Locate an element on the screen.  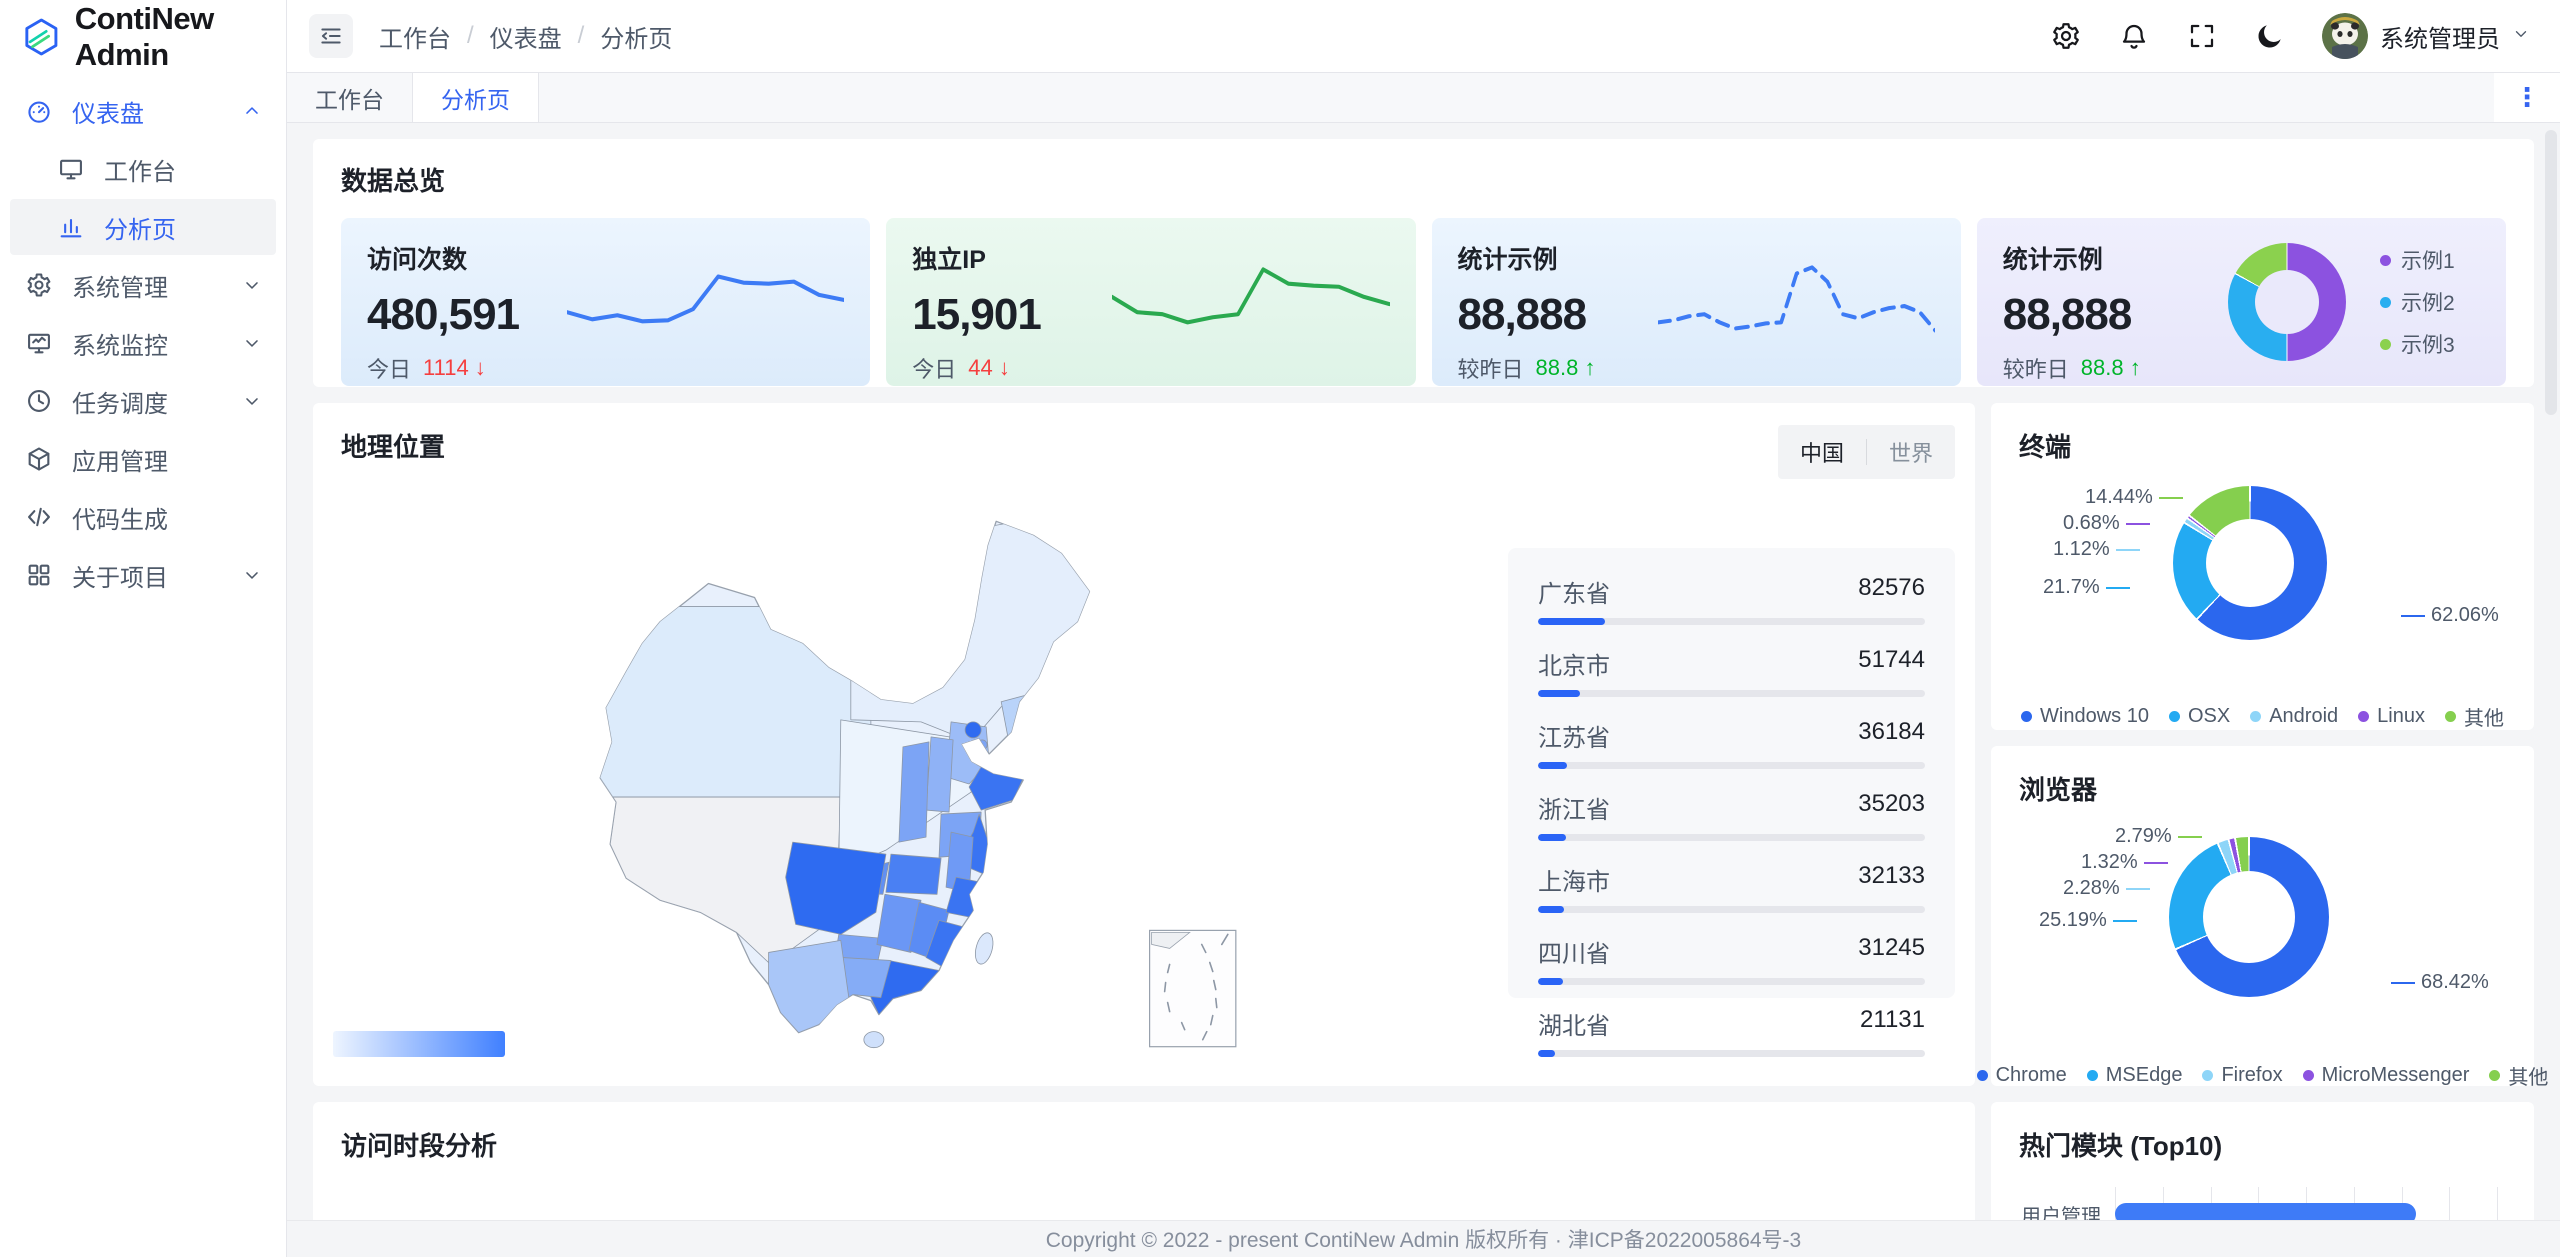
legend-item: 示例1 is located at coordinates (2417, 260).